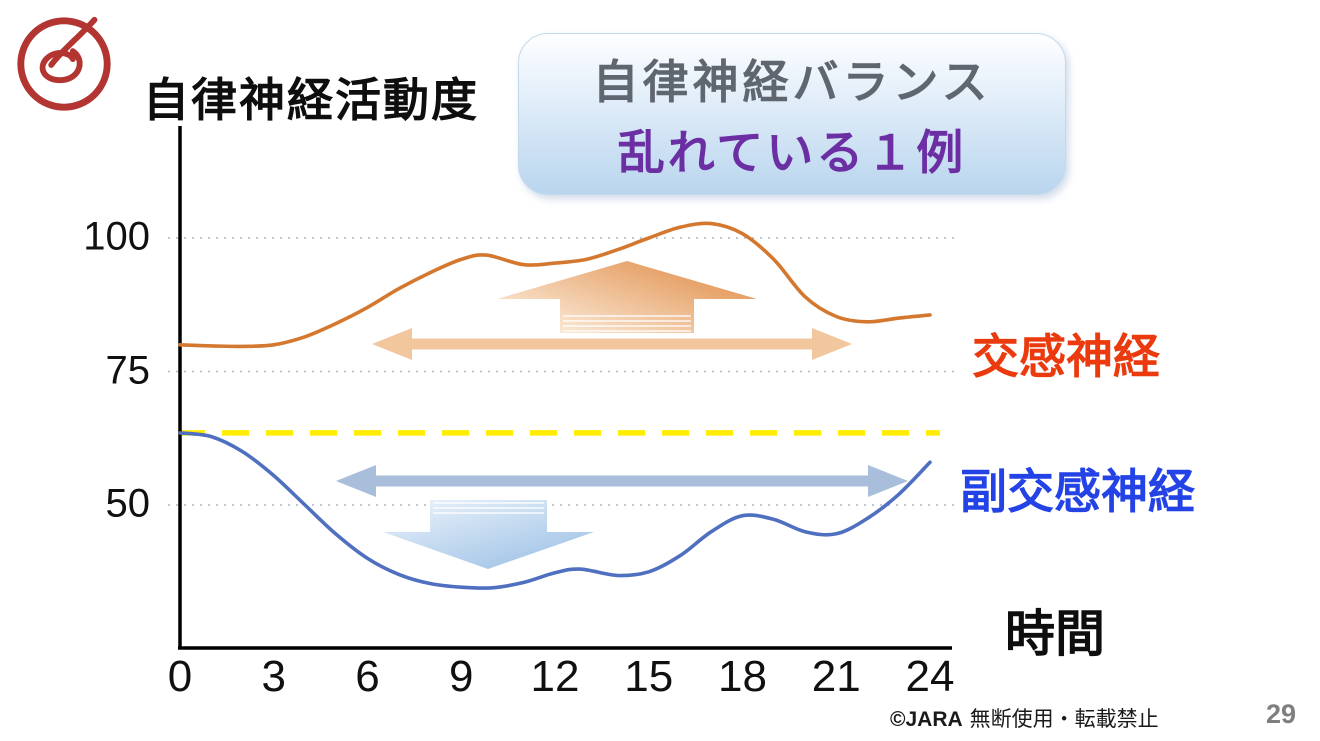 This screenshot has height=741, width=1320. I want to click on parasympathetic-range-arrow, so click(622, 481).